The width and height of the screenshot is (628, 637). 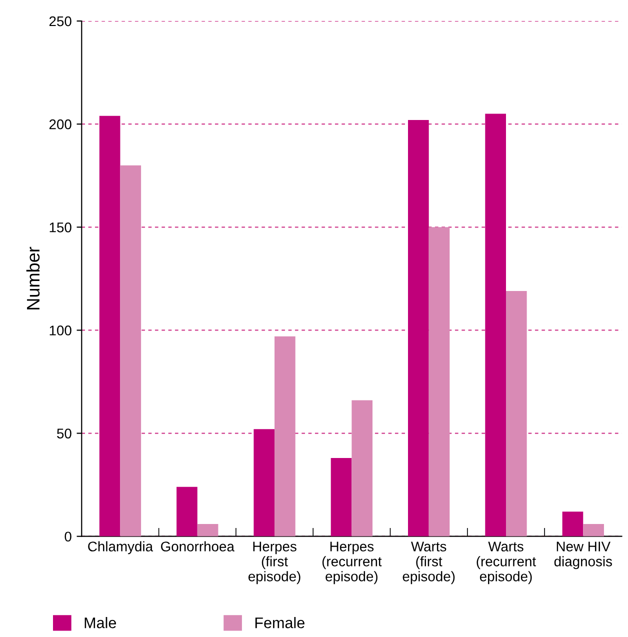 What do you see at coordinates (583, 556) in the screenshot?
I see `x-tick-label: New HIV diagnosis` at bounding box center [583, 556].